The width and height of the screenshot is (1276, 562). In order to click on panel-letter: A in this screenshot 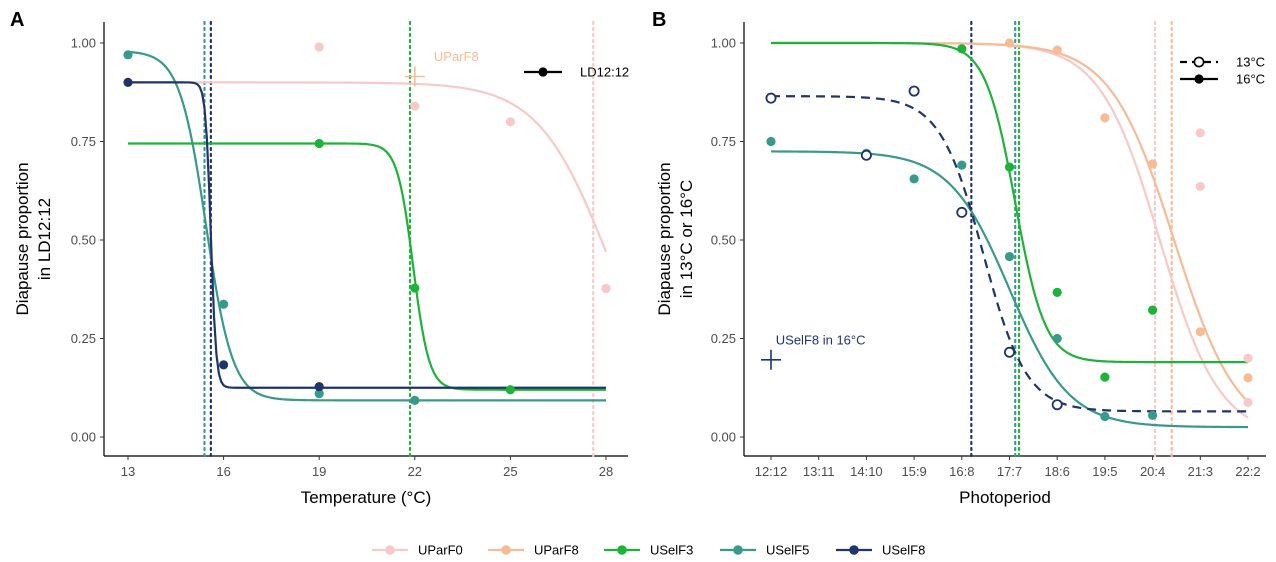, I will do `click(17, 20)`.